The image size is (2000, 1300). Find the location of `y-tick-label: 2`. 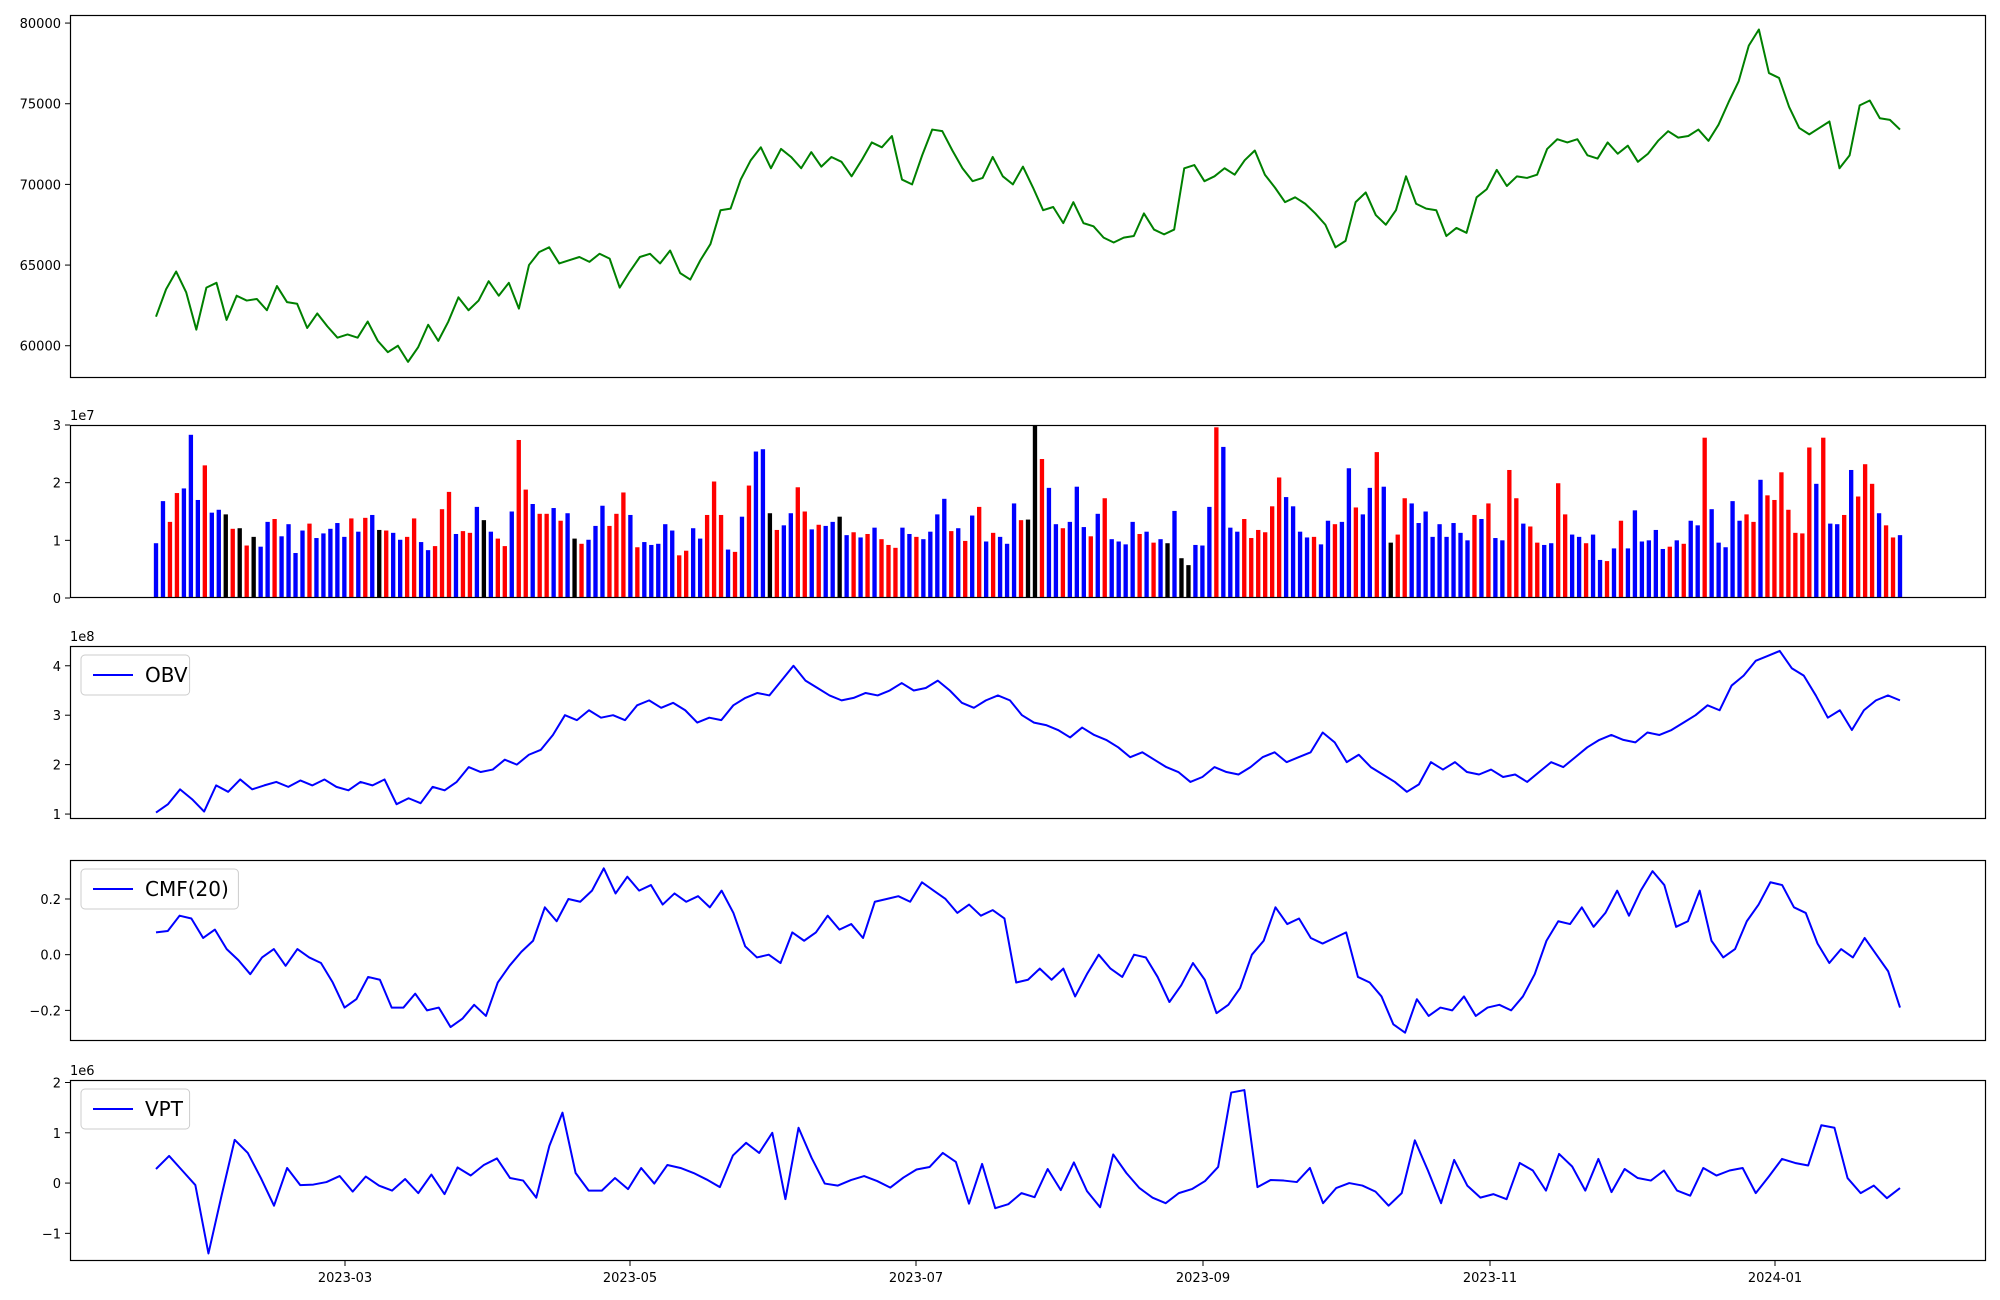

y-tick-label: 2 is located at coordinates (57, 1084).